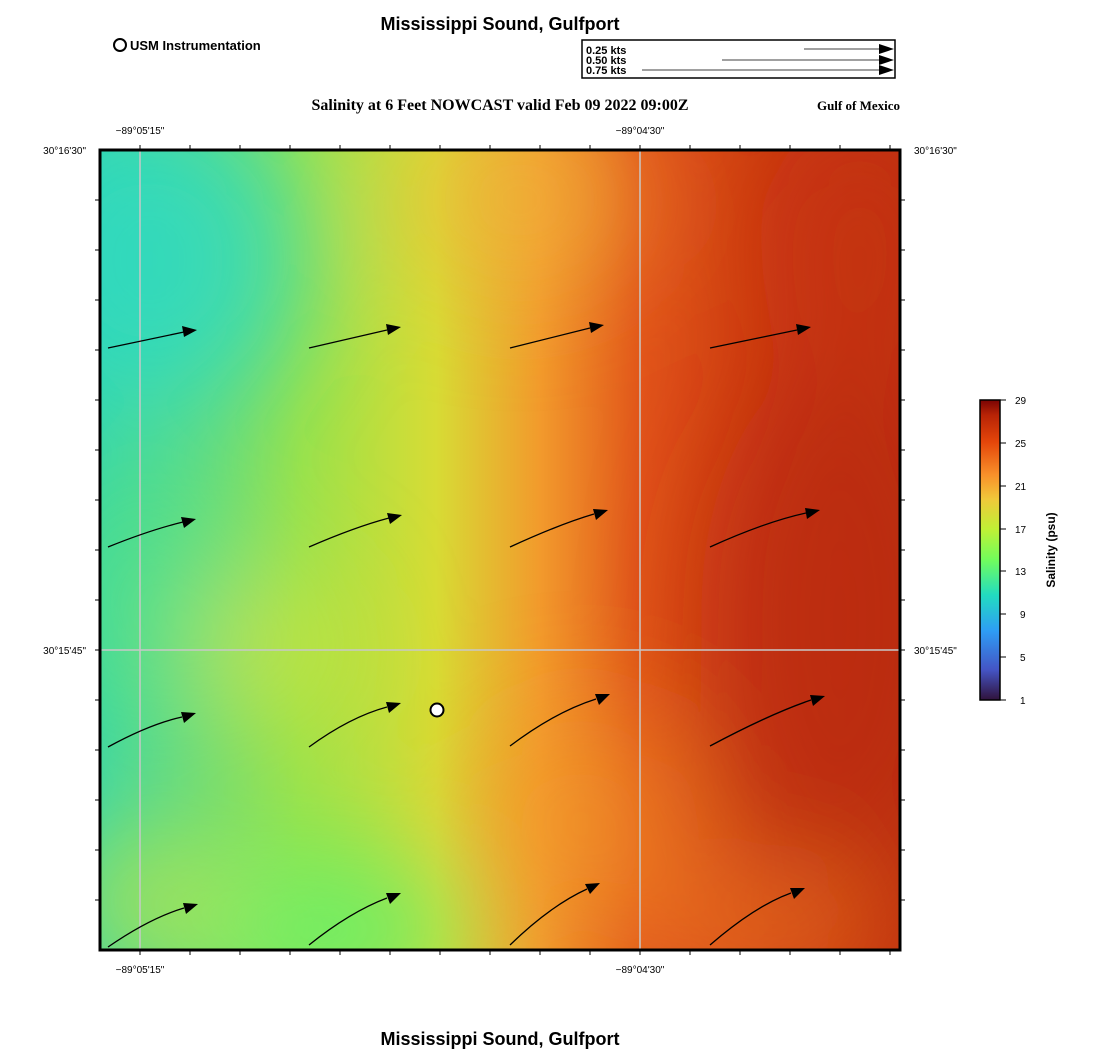  What do you see at coordinates (606, 51) in the screenshot?
I see `vector-key-label: 0.25 kts` at bounding box center [606, 51].